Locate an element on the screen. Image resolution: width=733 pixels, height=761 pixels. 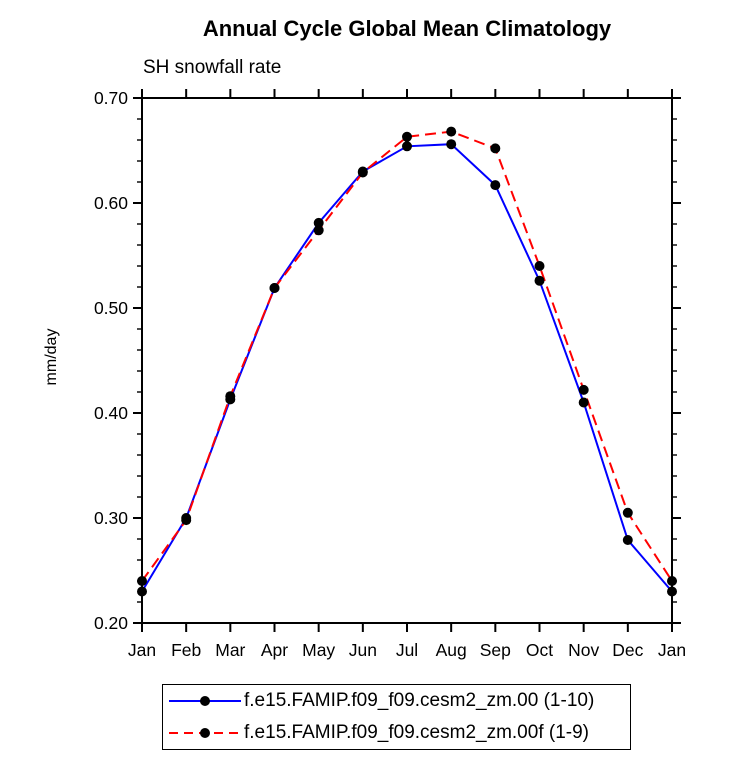
y-tick-label: 0.20 is located at coordinates (111, 623).